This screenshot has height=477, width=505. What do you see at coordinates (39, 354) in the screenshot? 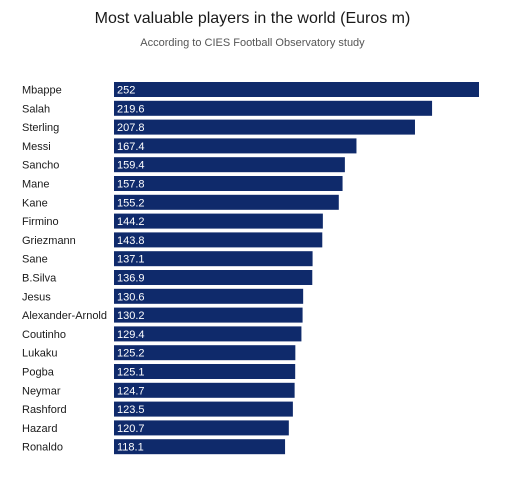
I see `category-label: Lukaku` at bounding box center [39, 354].